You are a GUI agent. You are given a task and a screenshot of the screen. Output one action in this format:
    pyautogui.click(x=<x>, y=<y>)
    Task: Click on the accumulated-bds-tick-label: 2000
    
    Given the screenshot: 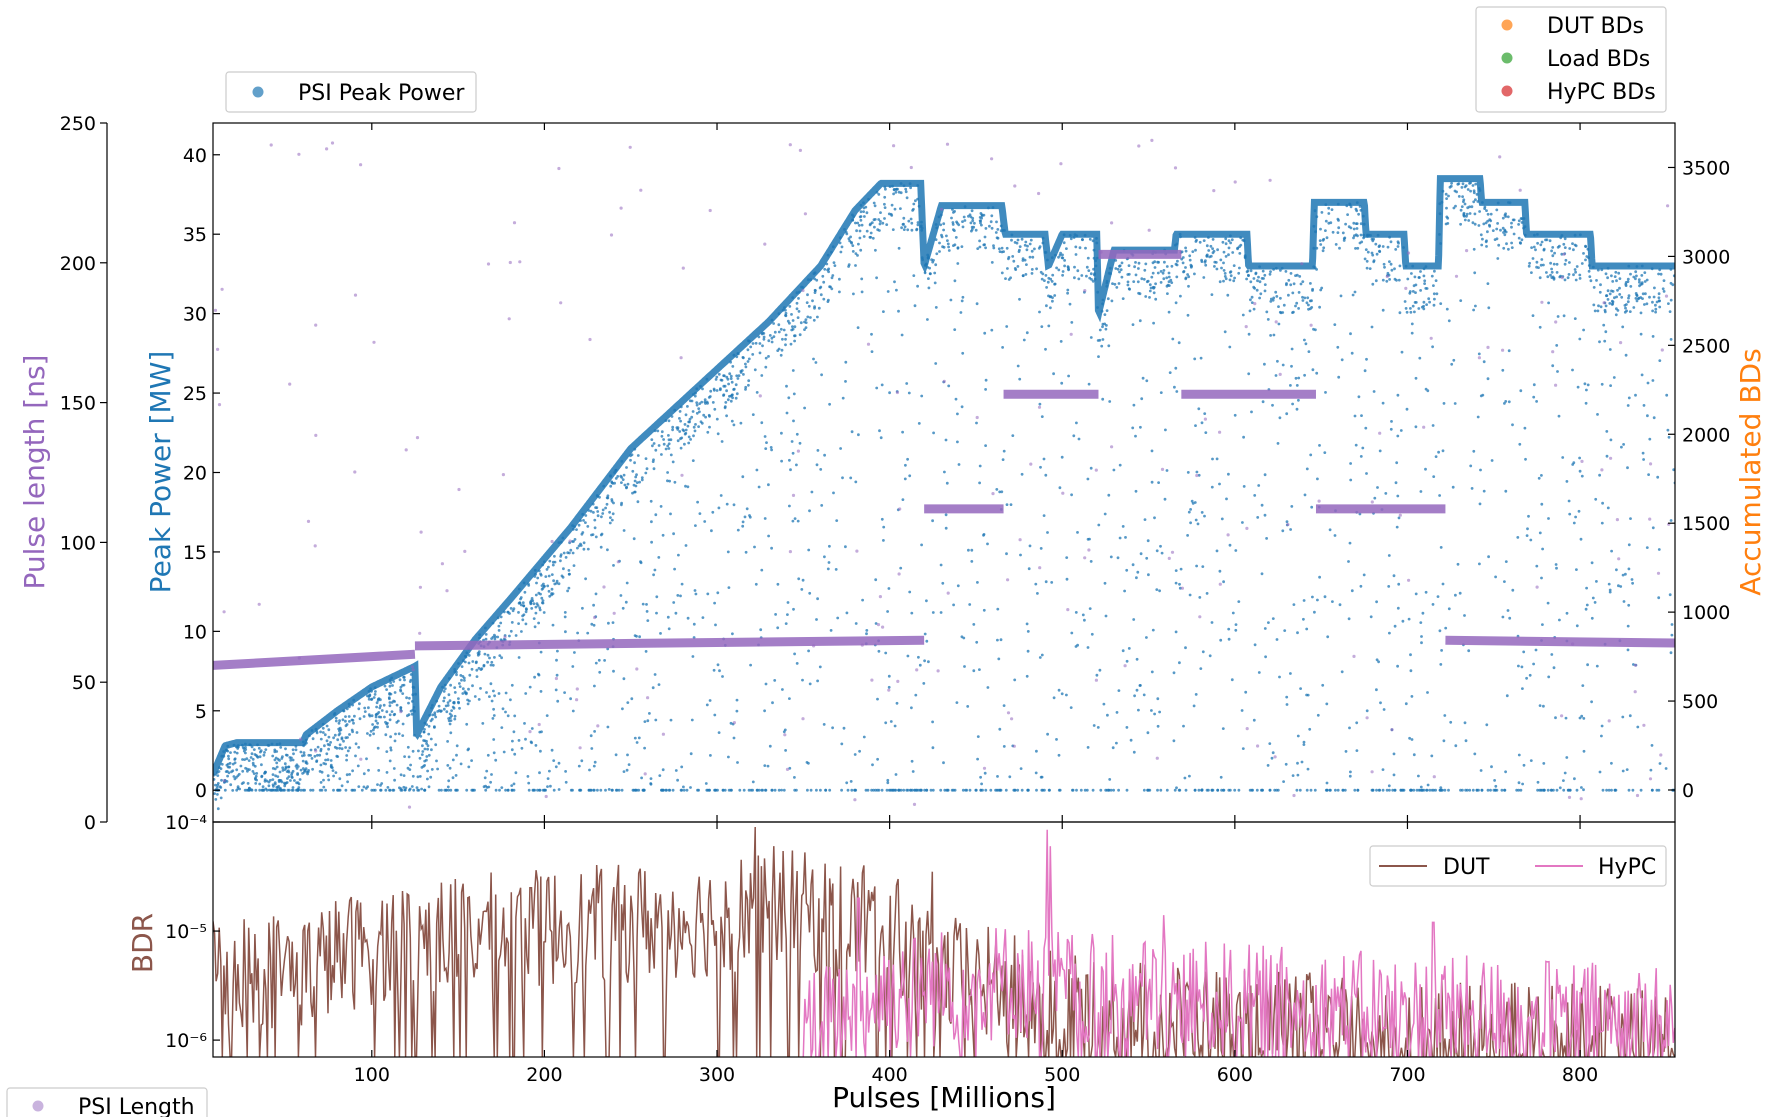 What is the action you would take?
    pyautogui.click(x=1706, y=435)
    